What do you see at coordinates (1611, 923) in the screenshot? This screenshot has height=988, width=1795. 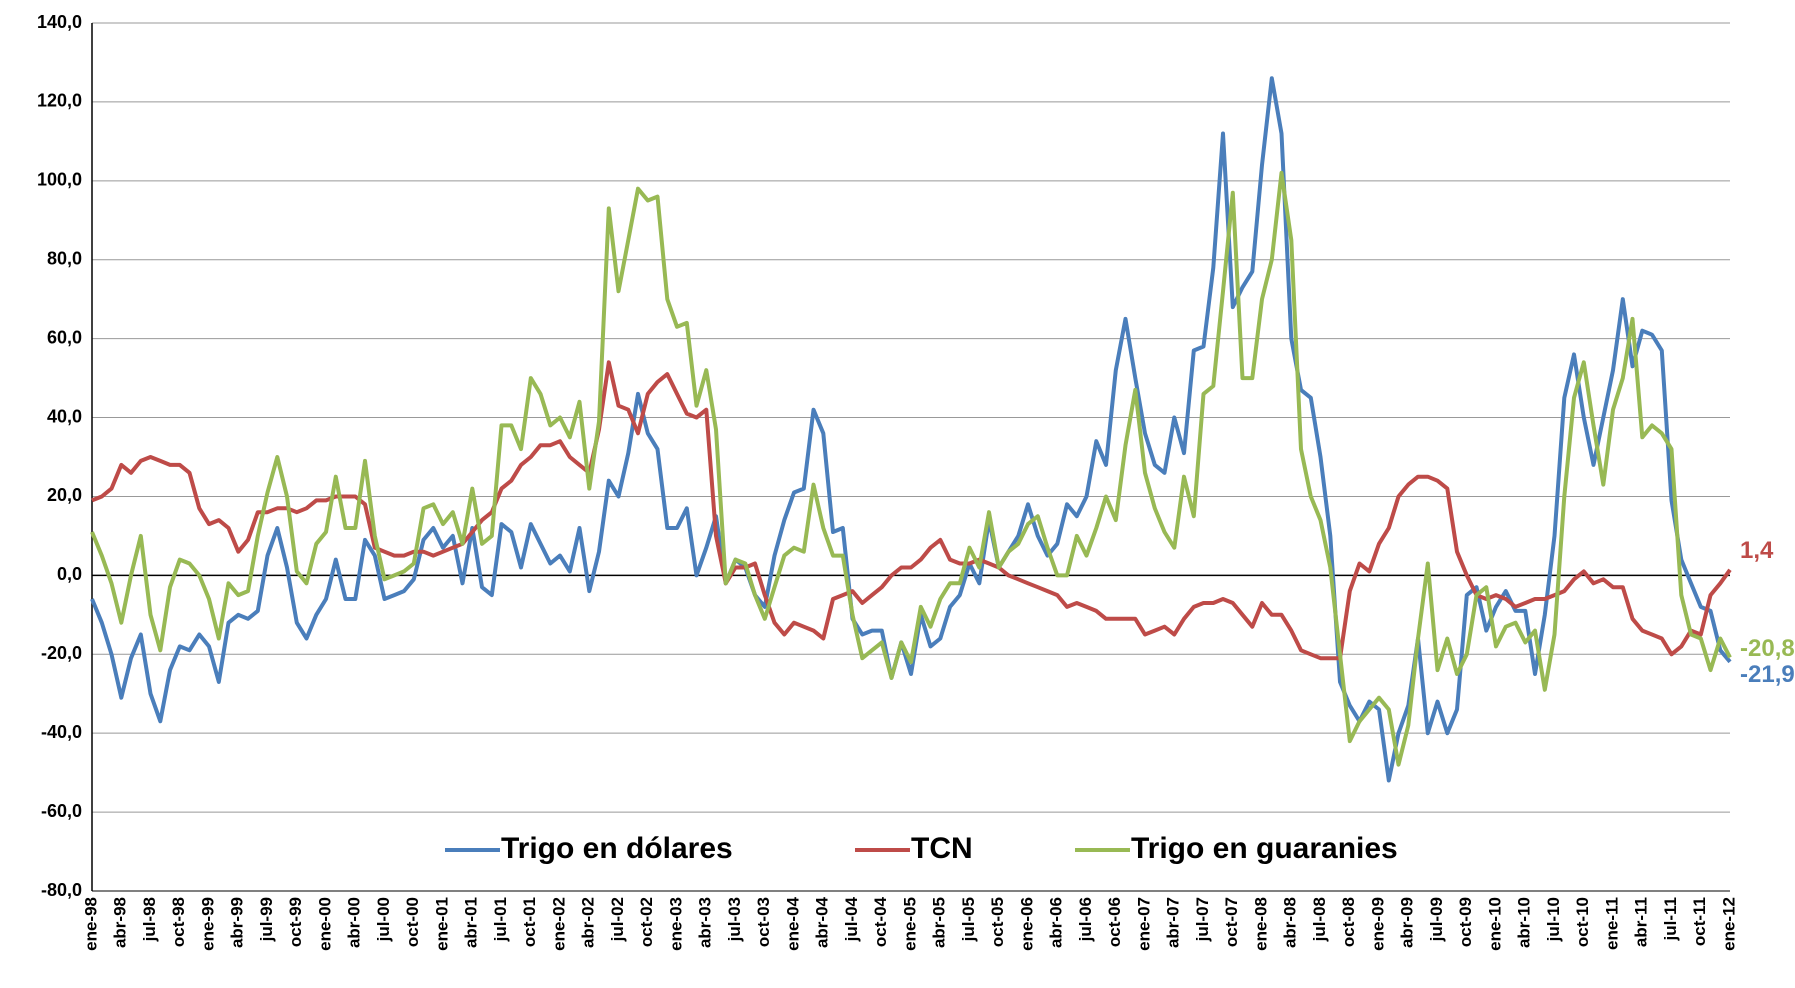 I see `x-tick-label: ene-11` at bounding box center [1611, 923].